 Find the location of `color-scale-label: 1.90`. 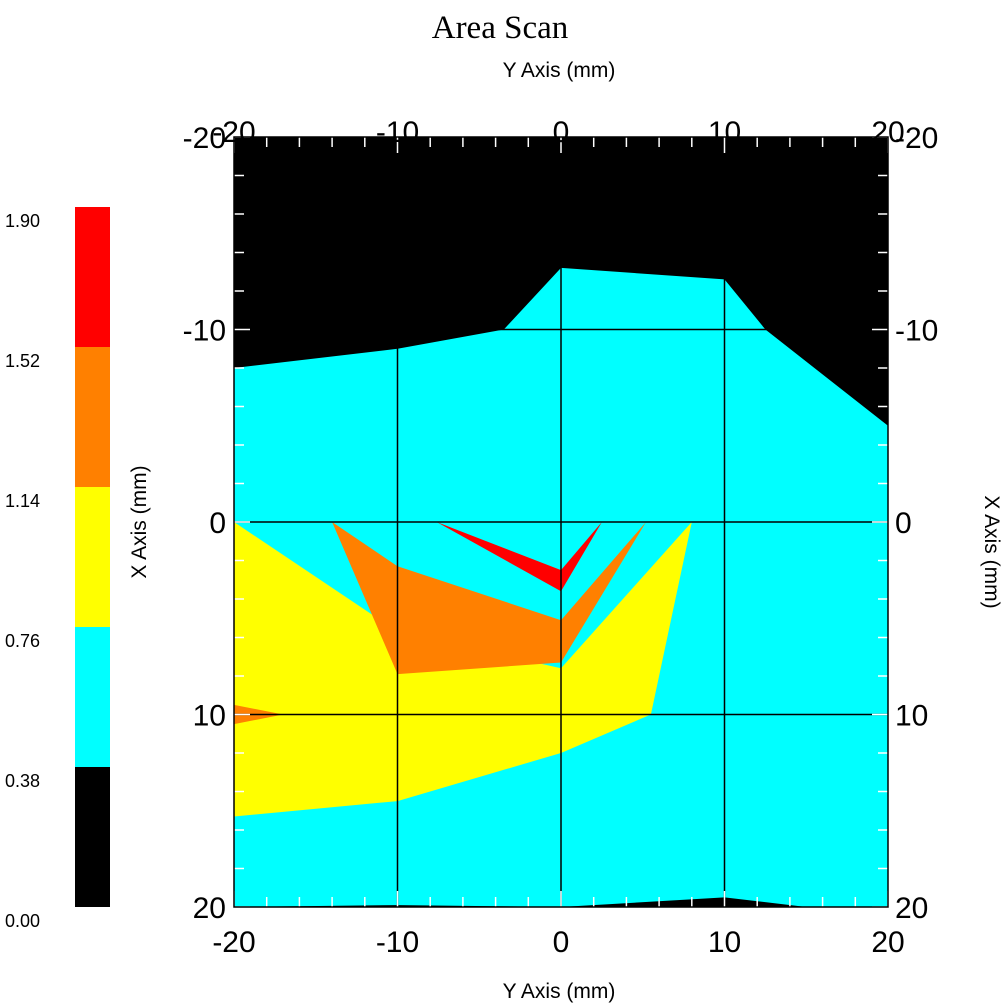

color-scale-label: 1.90 is located at coordinates (22, 221).